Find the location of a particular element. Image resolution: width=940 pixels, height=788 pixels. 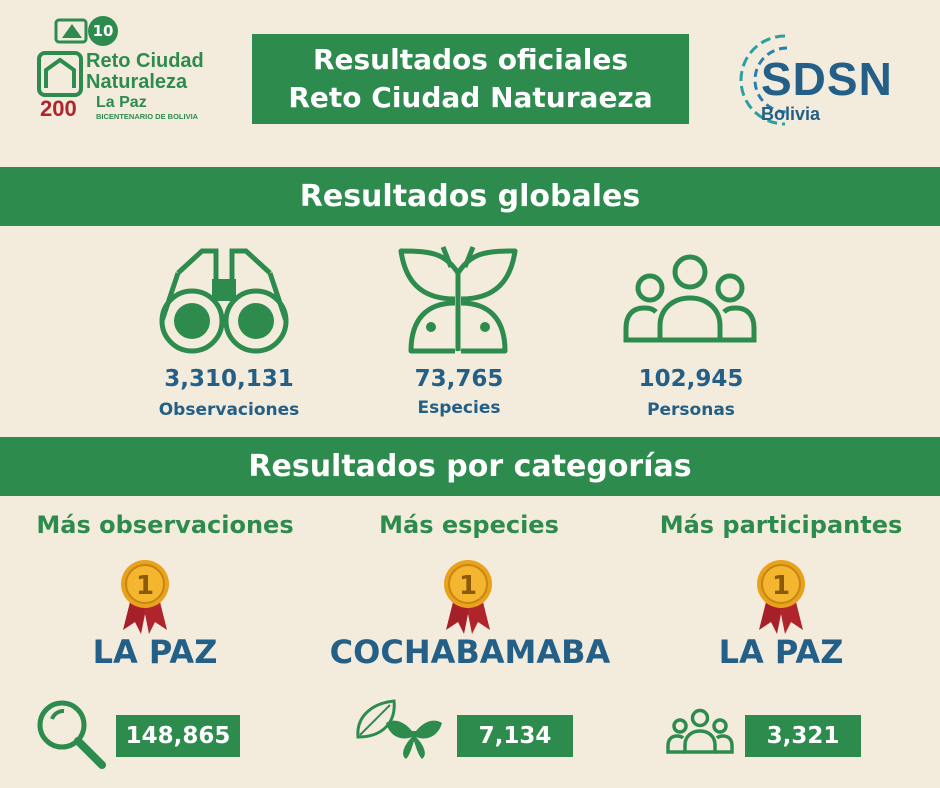

sdsn-country: Bolivia is located at coordinates (791, 114).